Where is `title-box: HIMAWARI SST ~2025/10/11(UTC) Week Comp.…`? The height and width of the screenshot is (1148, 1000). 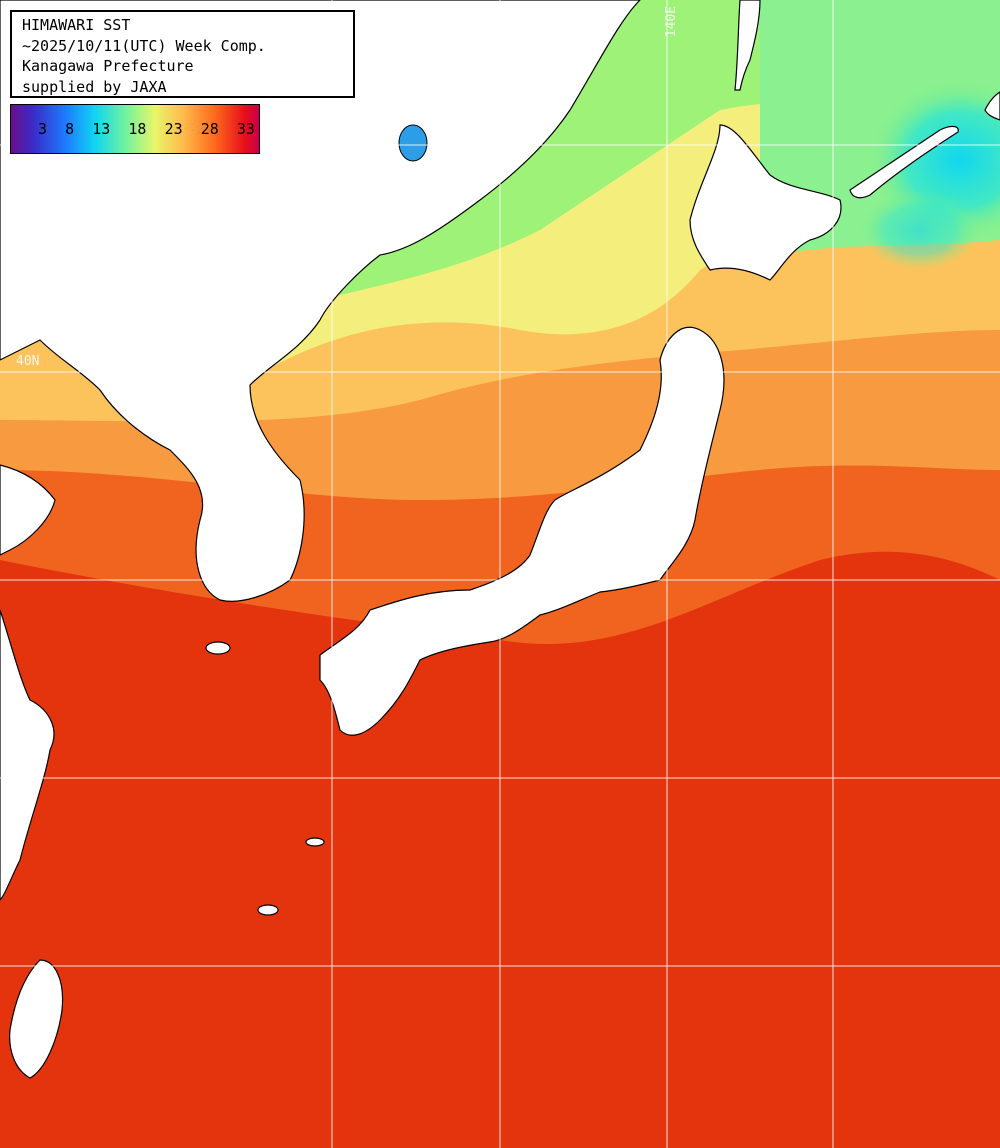
title-box: HIMAWARI SST ~2025/10/11(UTC) Week Comp.… is located at coordinates (182, 54).